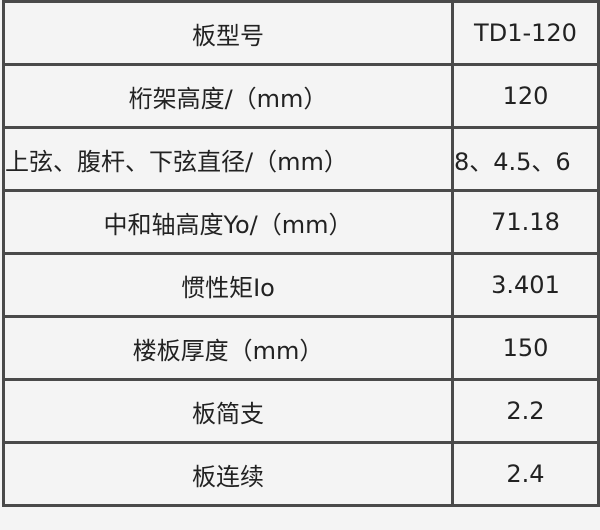 This screenshot has height=530, width=600. I want to click on table-row: 板型号 TD1-120, so click(301, 33).